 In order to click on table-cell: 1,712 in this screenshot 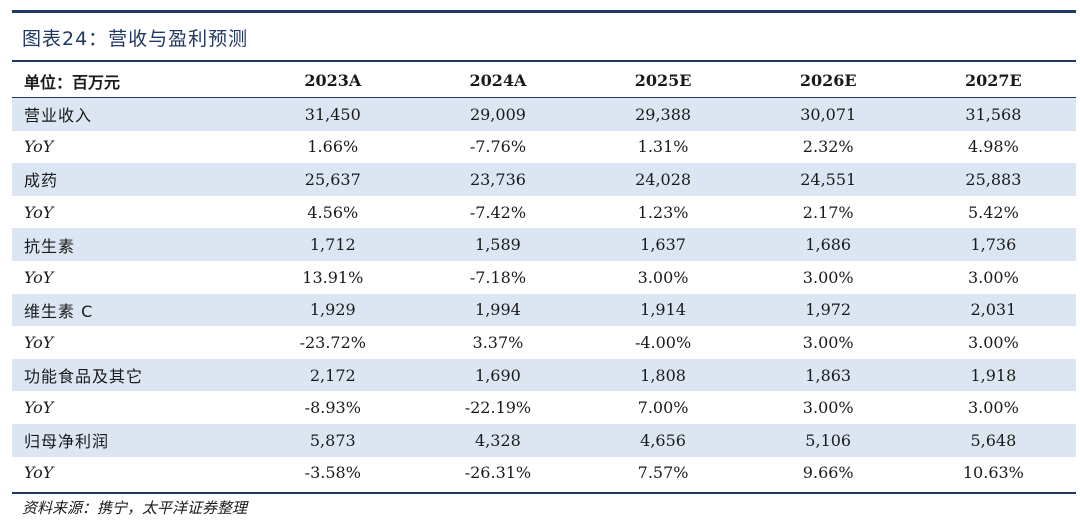, I will do `click(333, 244)`.